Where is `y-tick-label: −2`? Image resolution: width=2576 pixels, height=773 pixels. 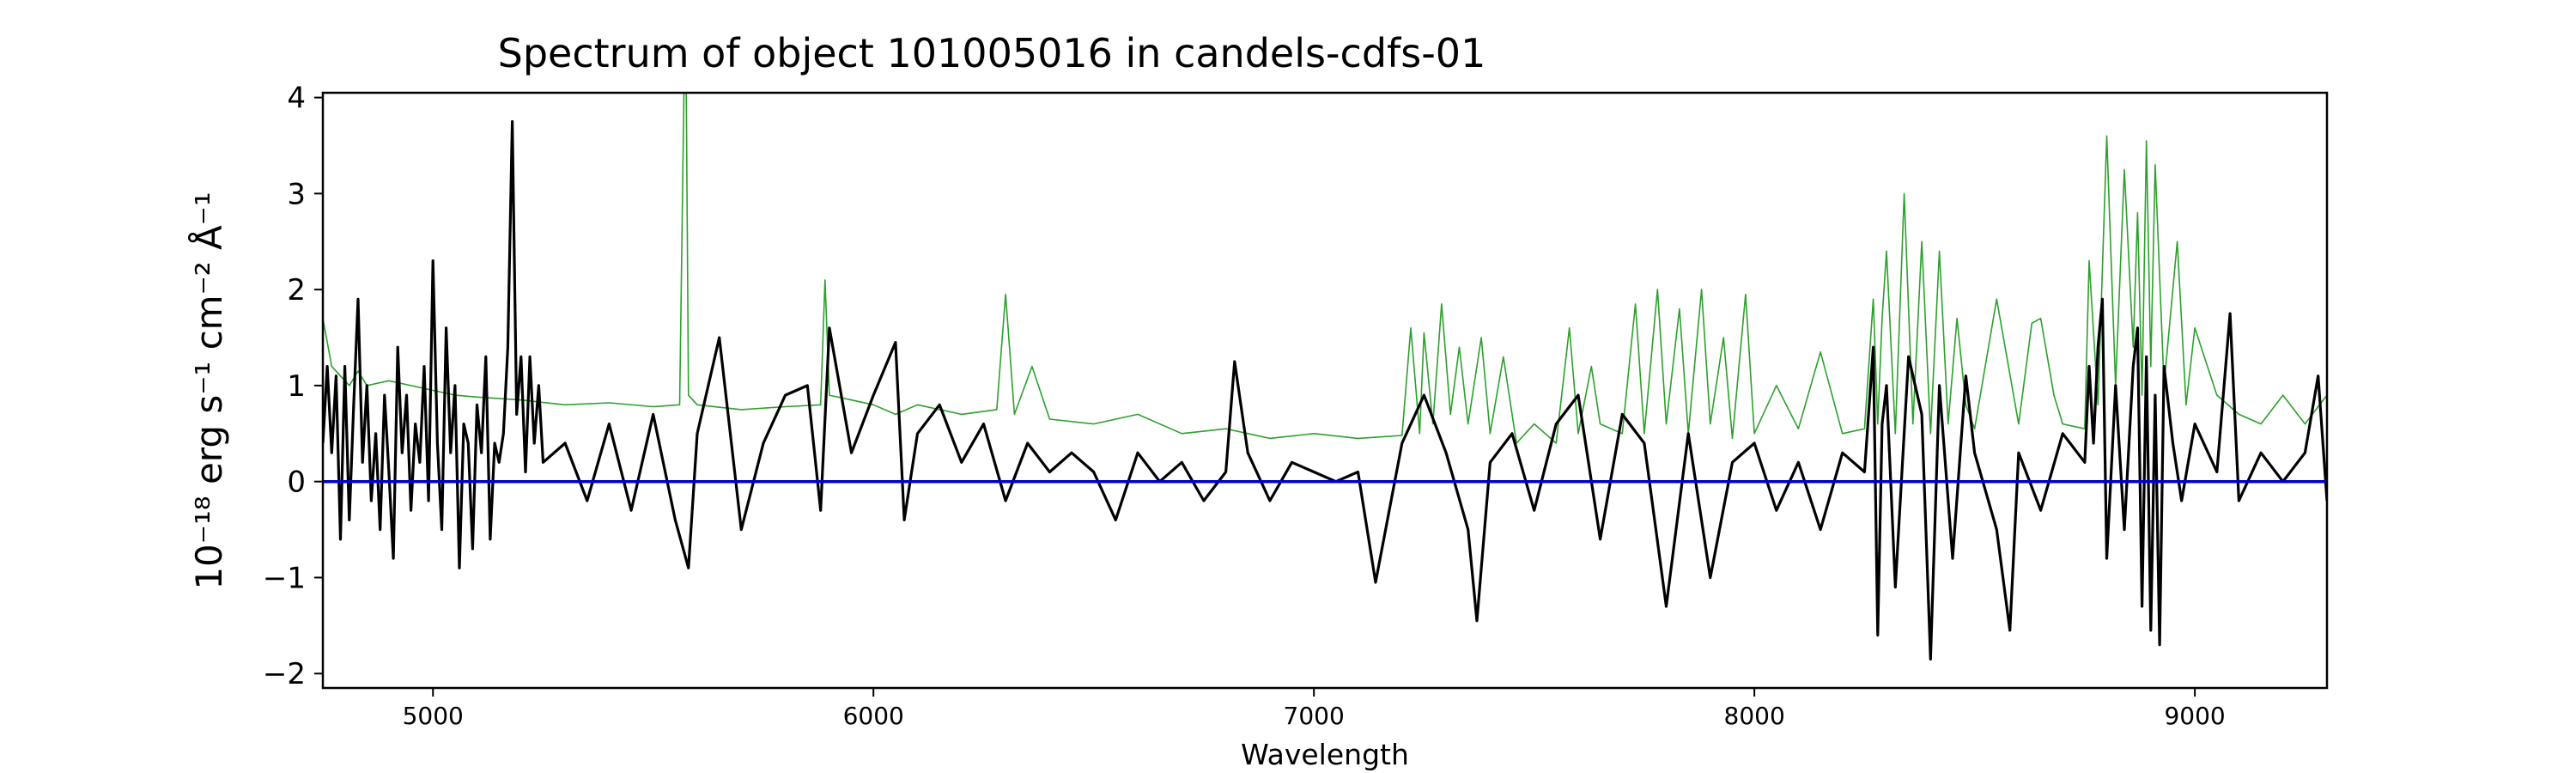
y-tick-label: −2 is located at coordinates (284, 674).